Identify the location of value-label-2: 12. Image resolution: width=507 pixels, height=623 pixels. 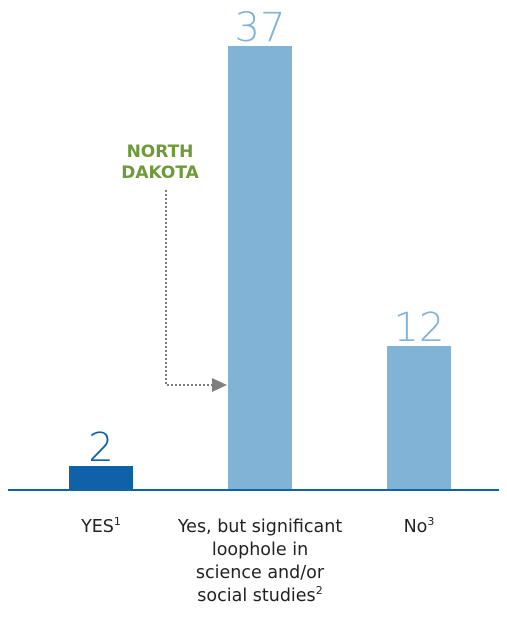
(419, 328).